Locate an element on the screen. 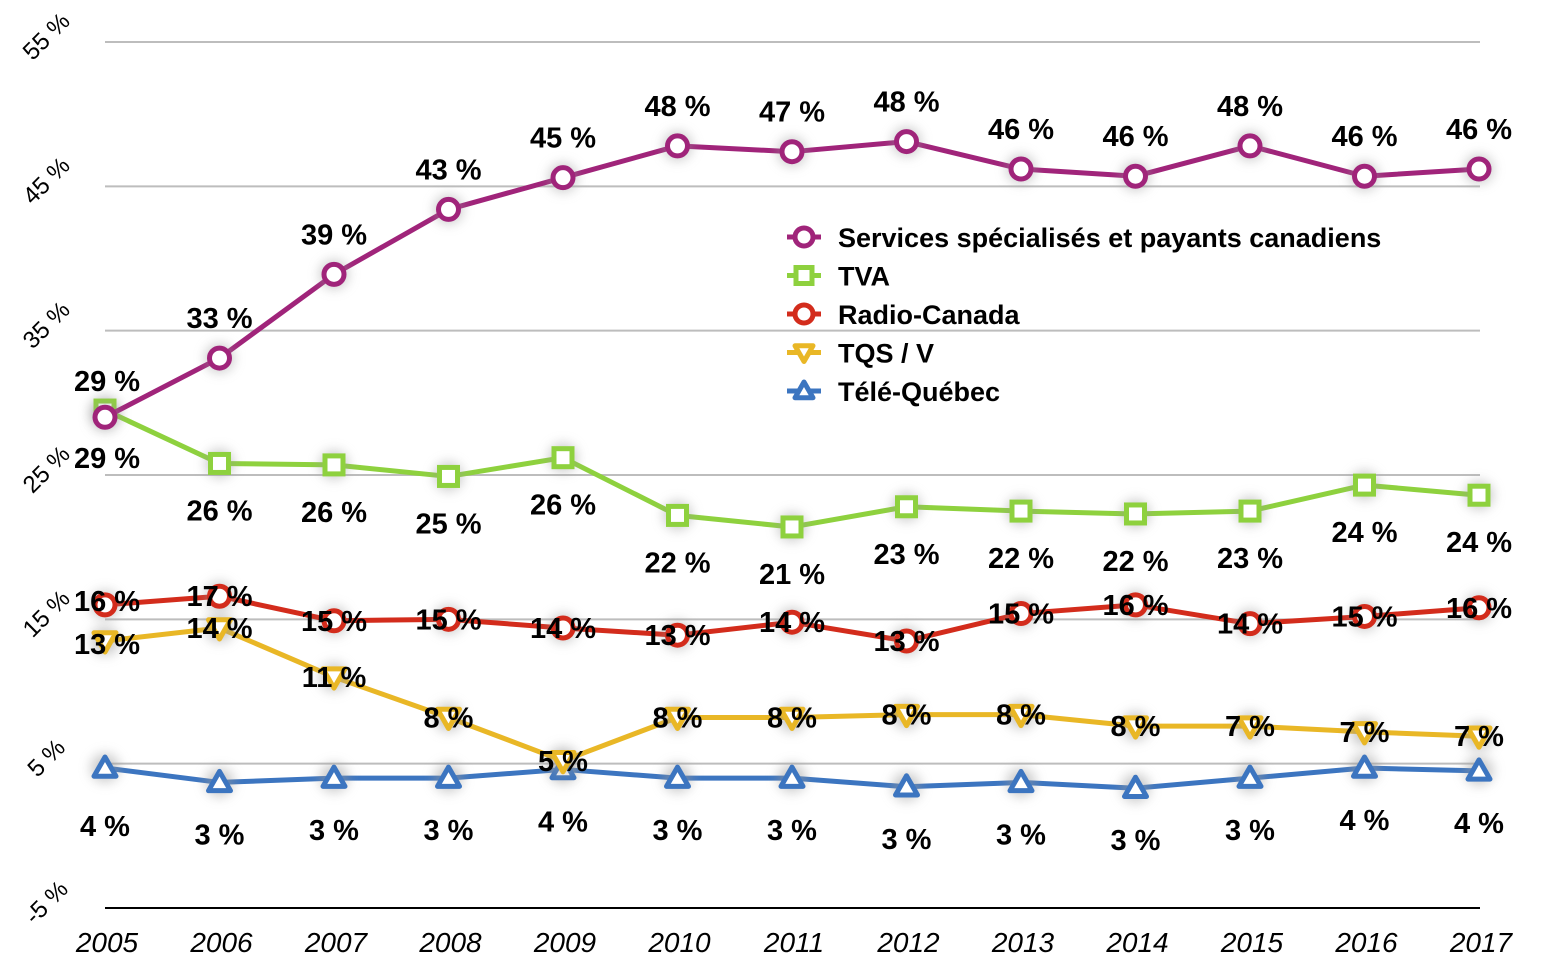 Image resolution: width=1543 pixels, height=963 pixels. y-tick-label: 45 % is located at coordinates (47, 181).